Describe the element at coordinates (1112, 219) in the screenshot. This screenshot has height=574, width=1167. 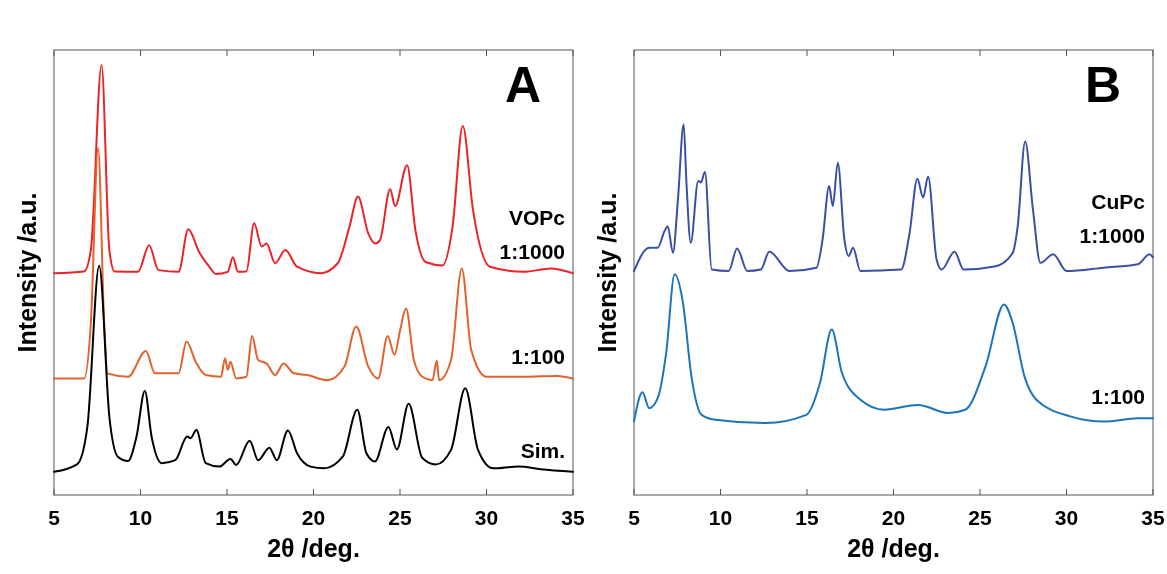
I see `series-label: CuPc 1:1000` at that location.